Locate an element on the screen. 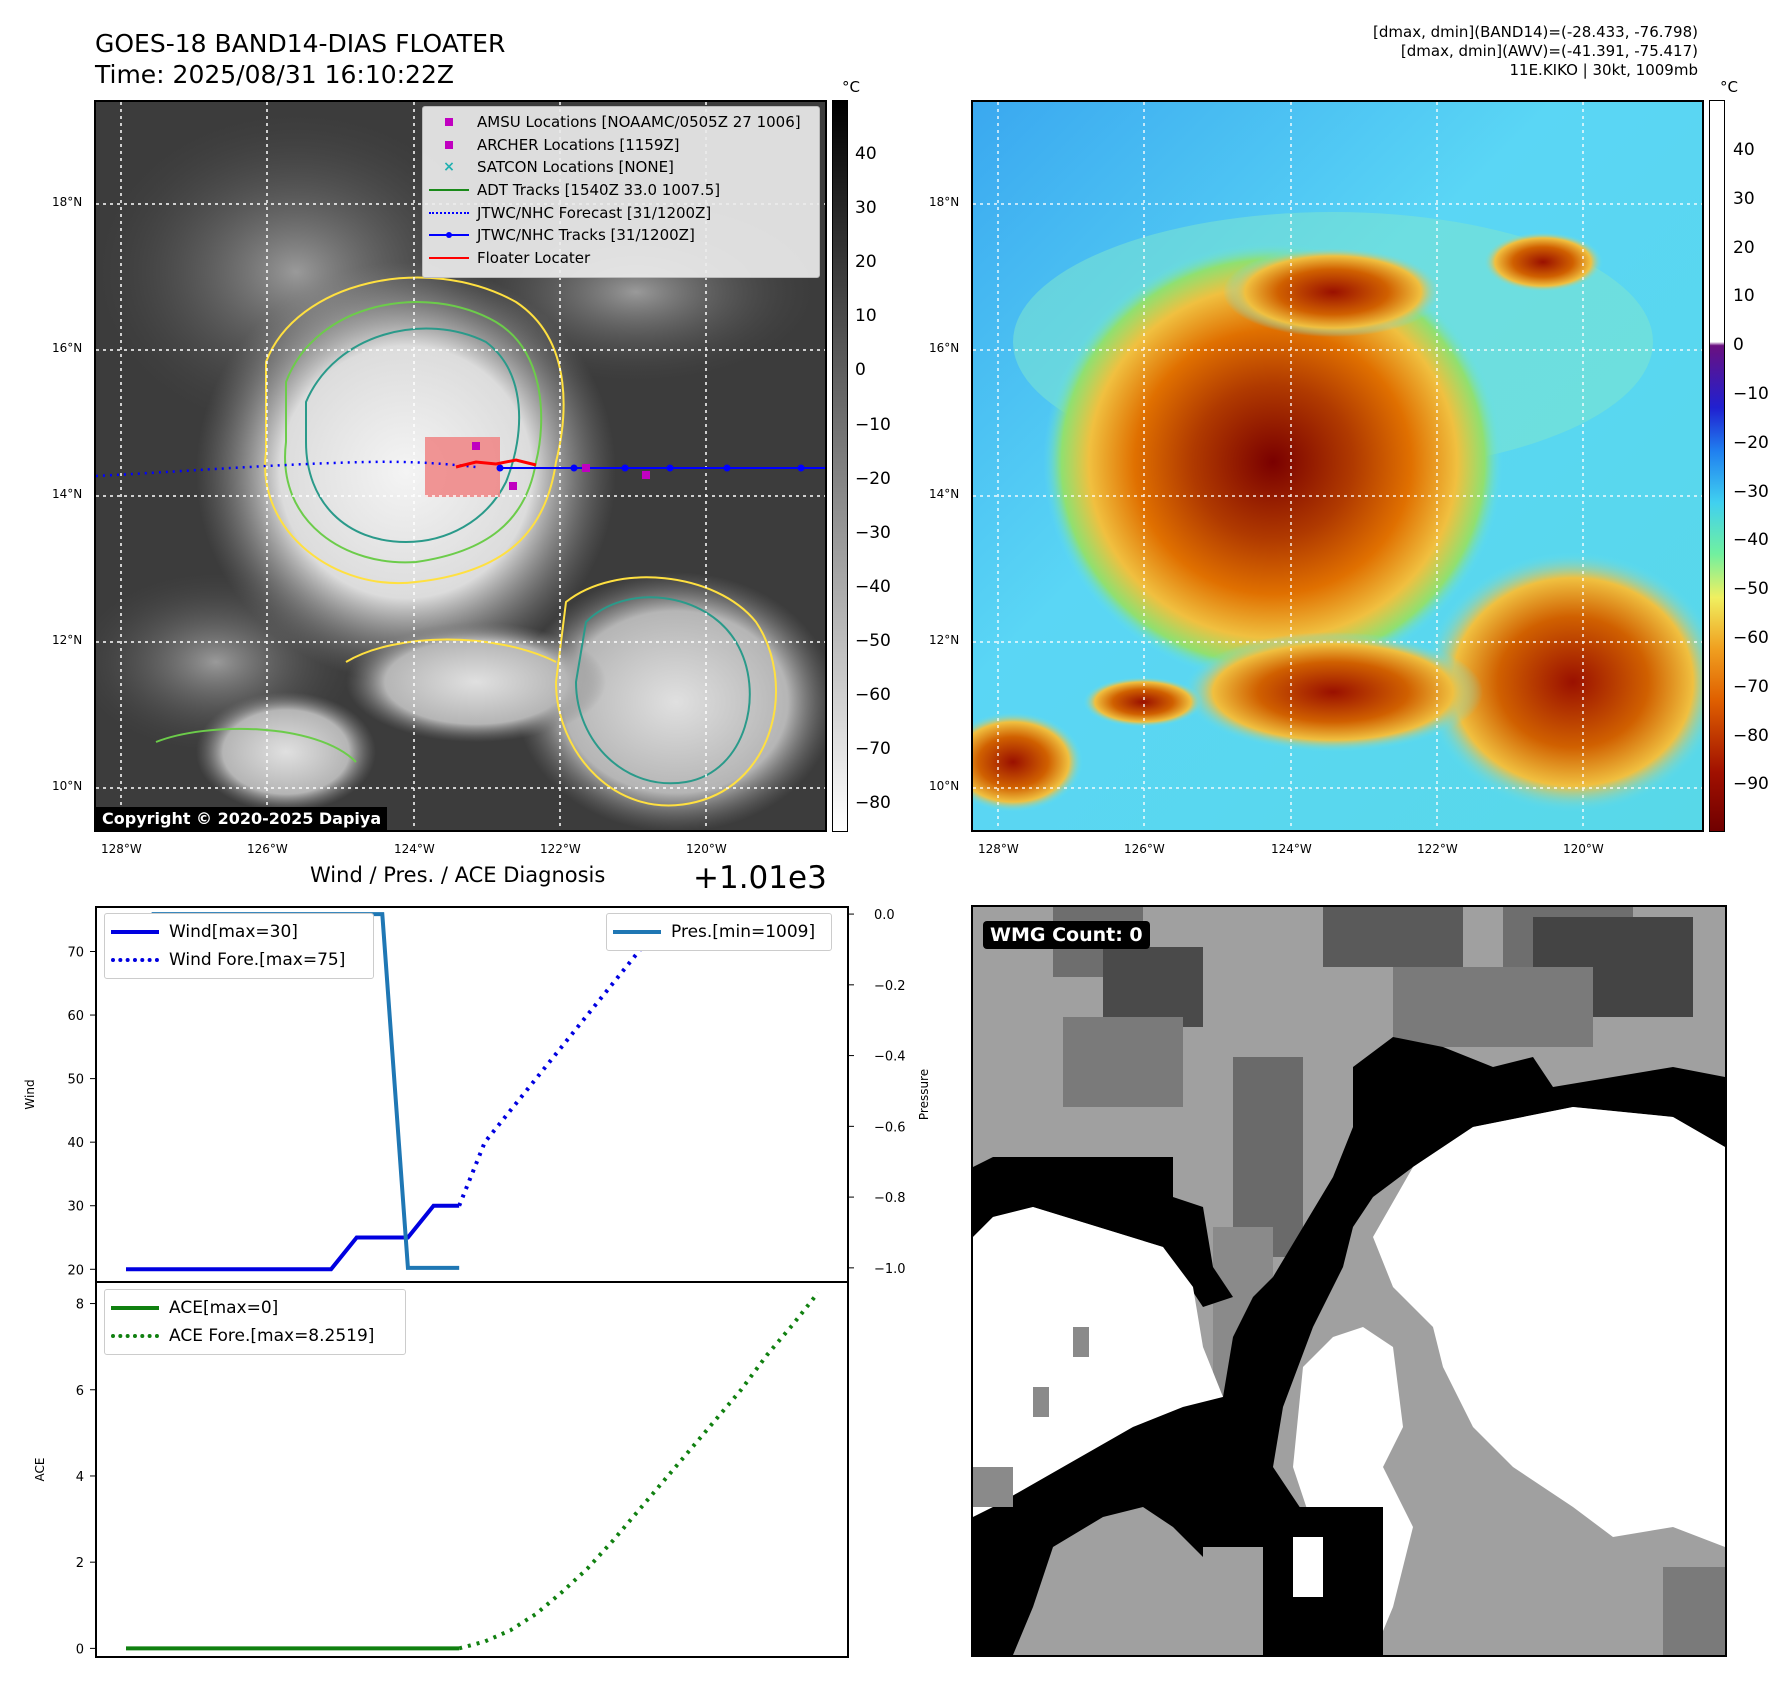 This screenshot has width=1788, height=1690. wmg-count-badge: WMG Count: 0 is located at coordinates (1066, 935).